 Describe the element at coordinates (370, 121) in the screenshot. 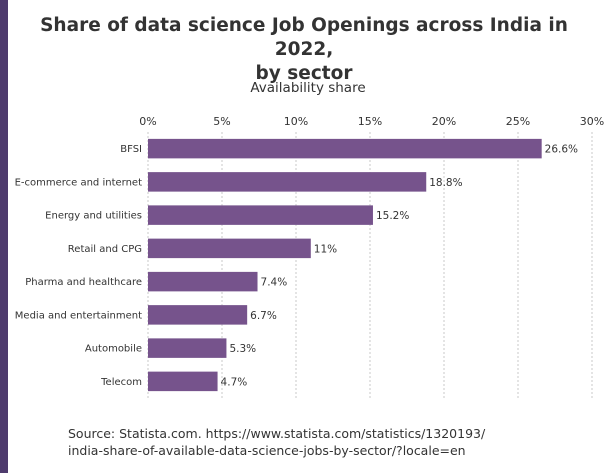

I see `x-tick-label: 15%` at that location.